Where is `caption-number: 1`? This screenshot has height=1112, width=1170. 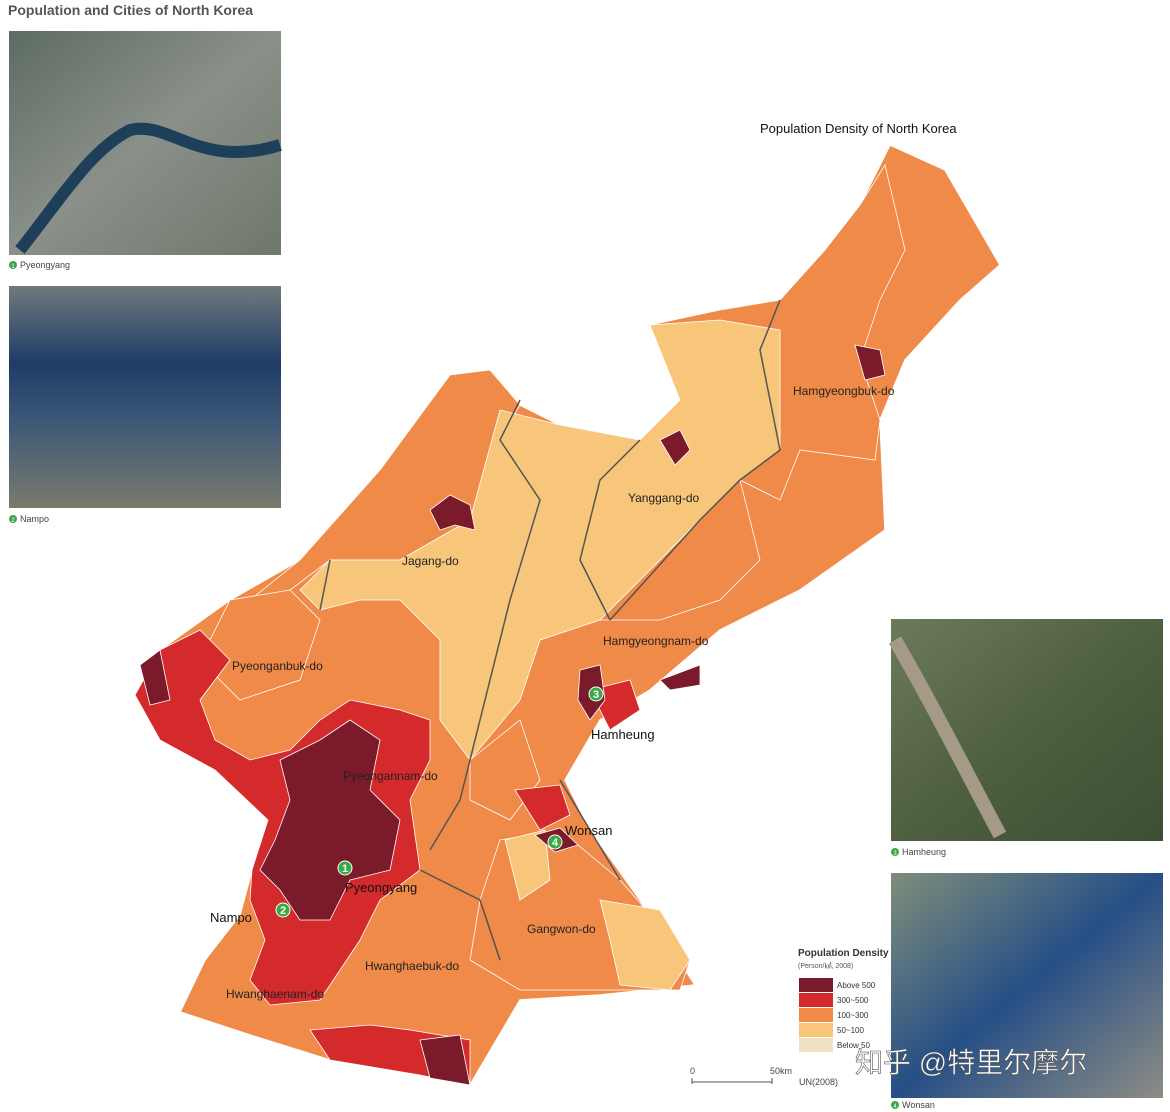
caption-number: 1 is located at coordinates (13, 267).